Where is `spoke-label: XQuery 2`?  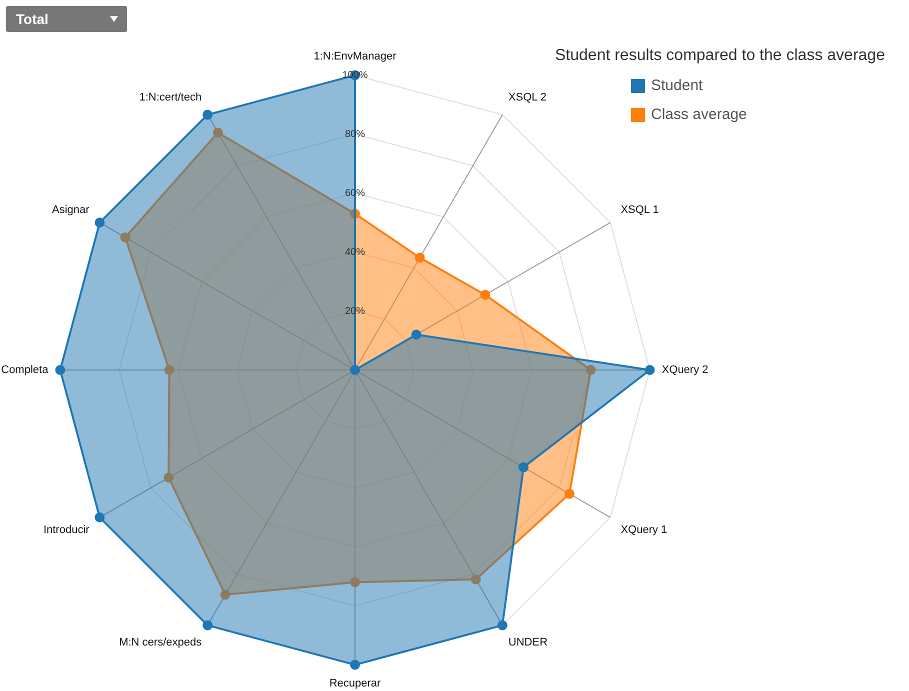
spoke-label: XQuery 2 is located at coordinates (685, 370).